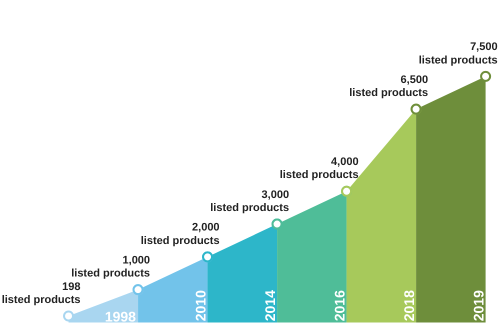 The width and height of the screenshot is (501, 324). I want to click on data-label: 2,000 listed products, so click(180, 234).